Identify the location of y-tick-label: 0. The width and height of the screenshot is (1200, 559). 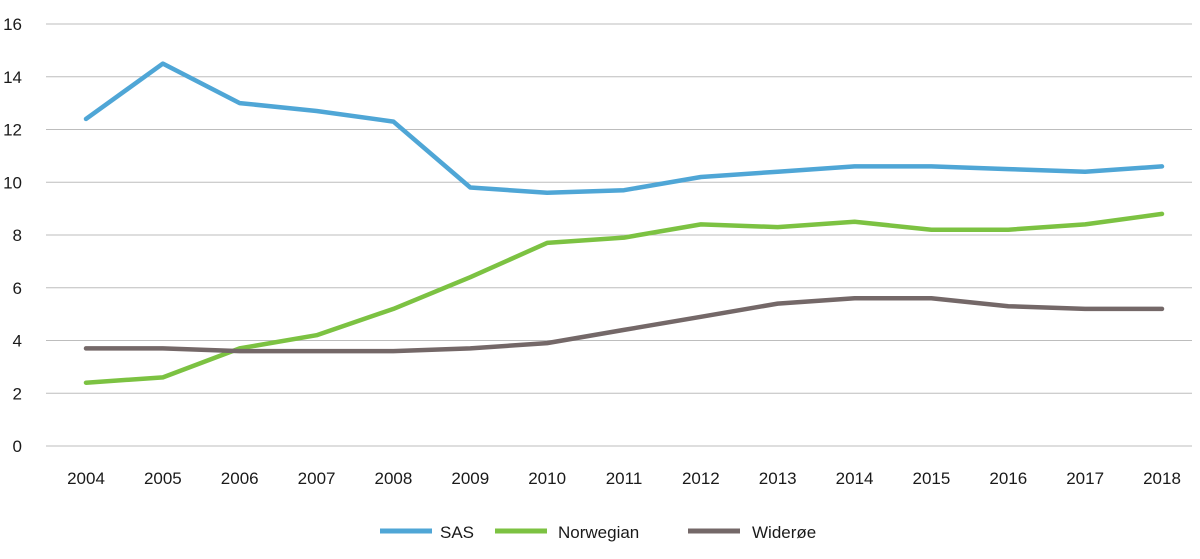
(17, 446).